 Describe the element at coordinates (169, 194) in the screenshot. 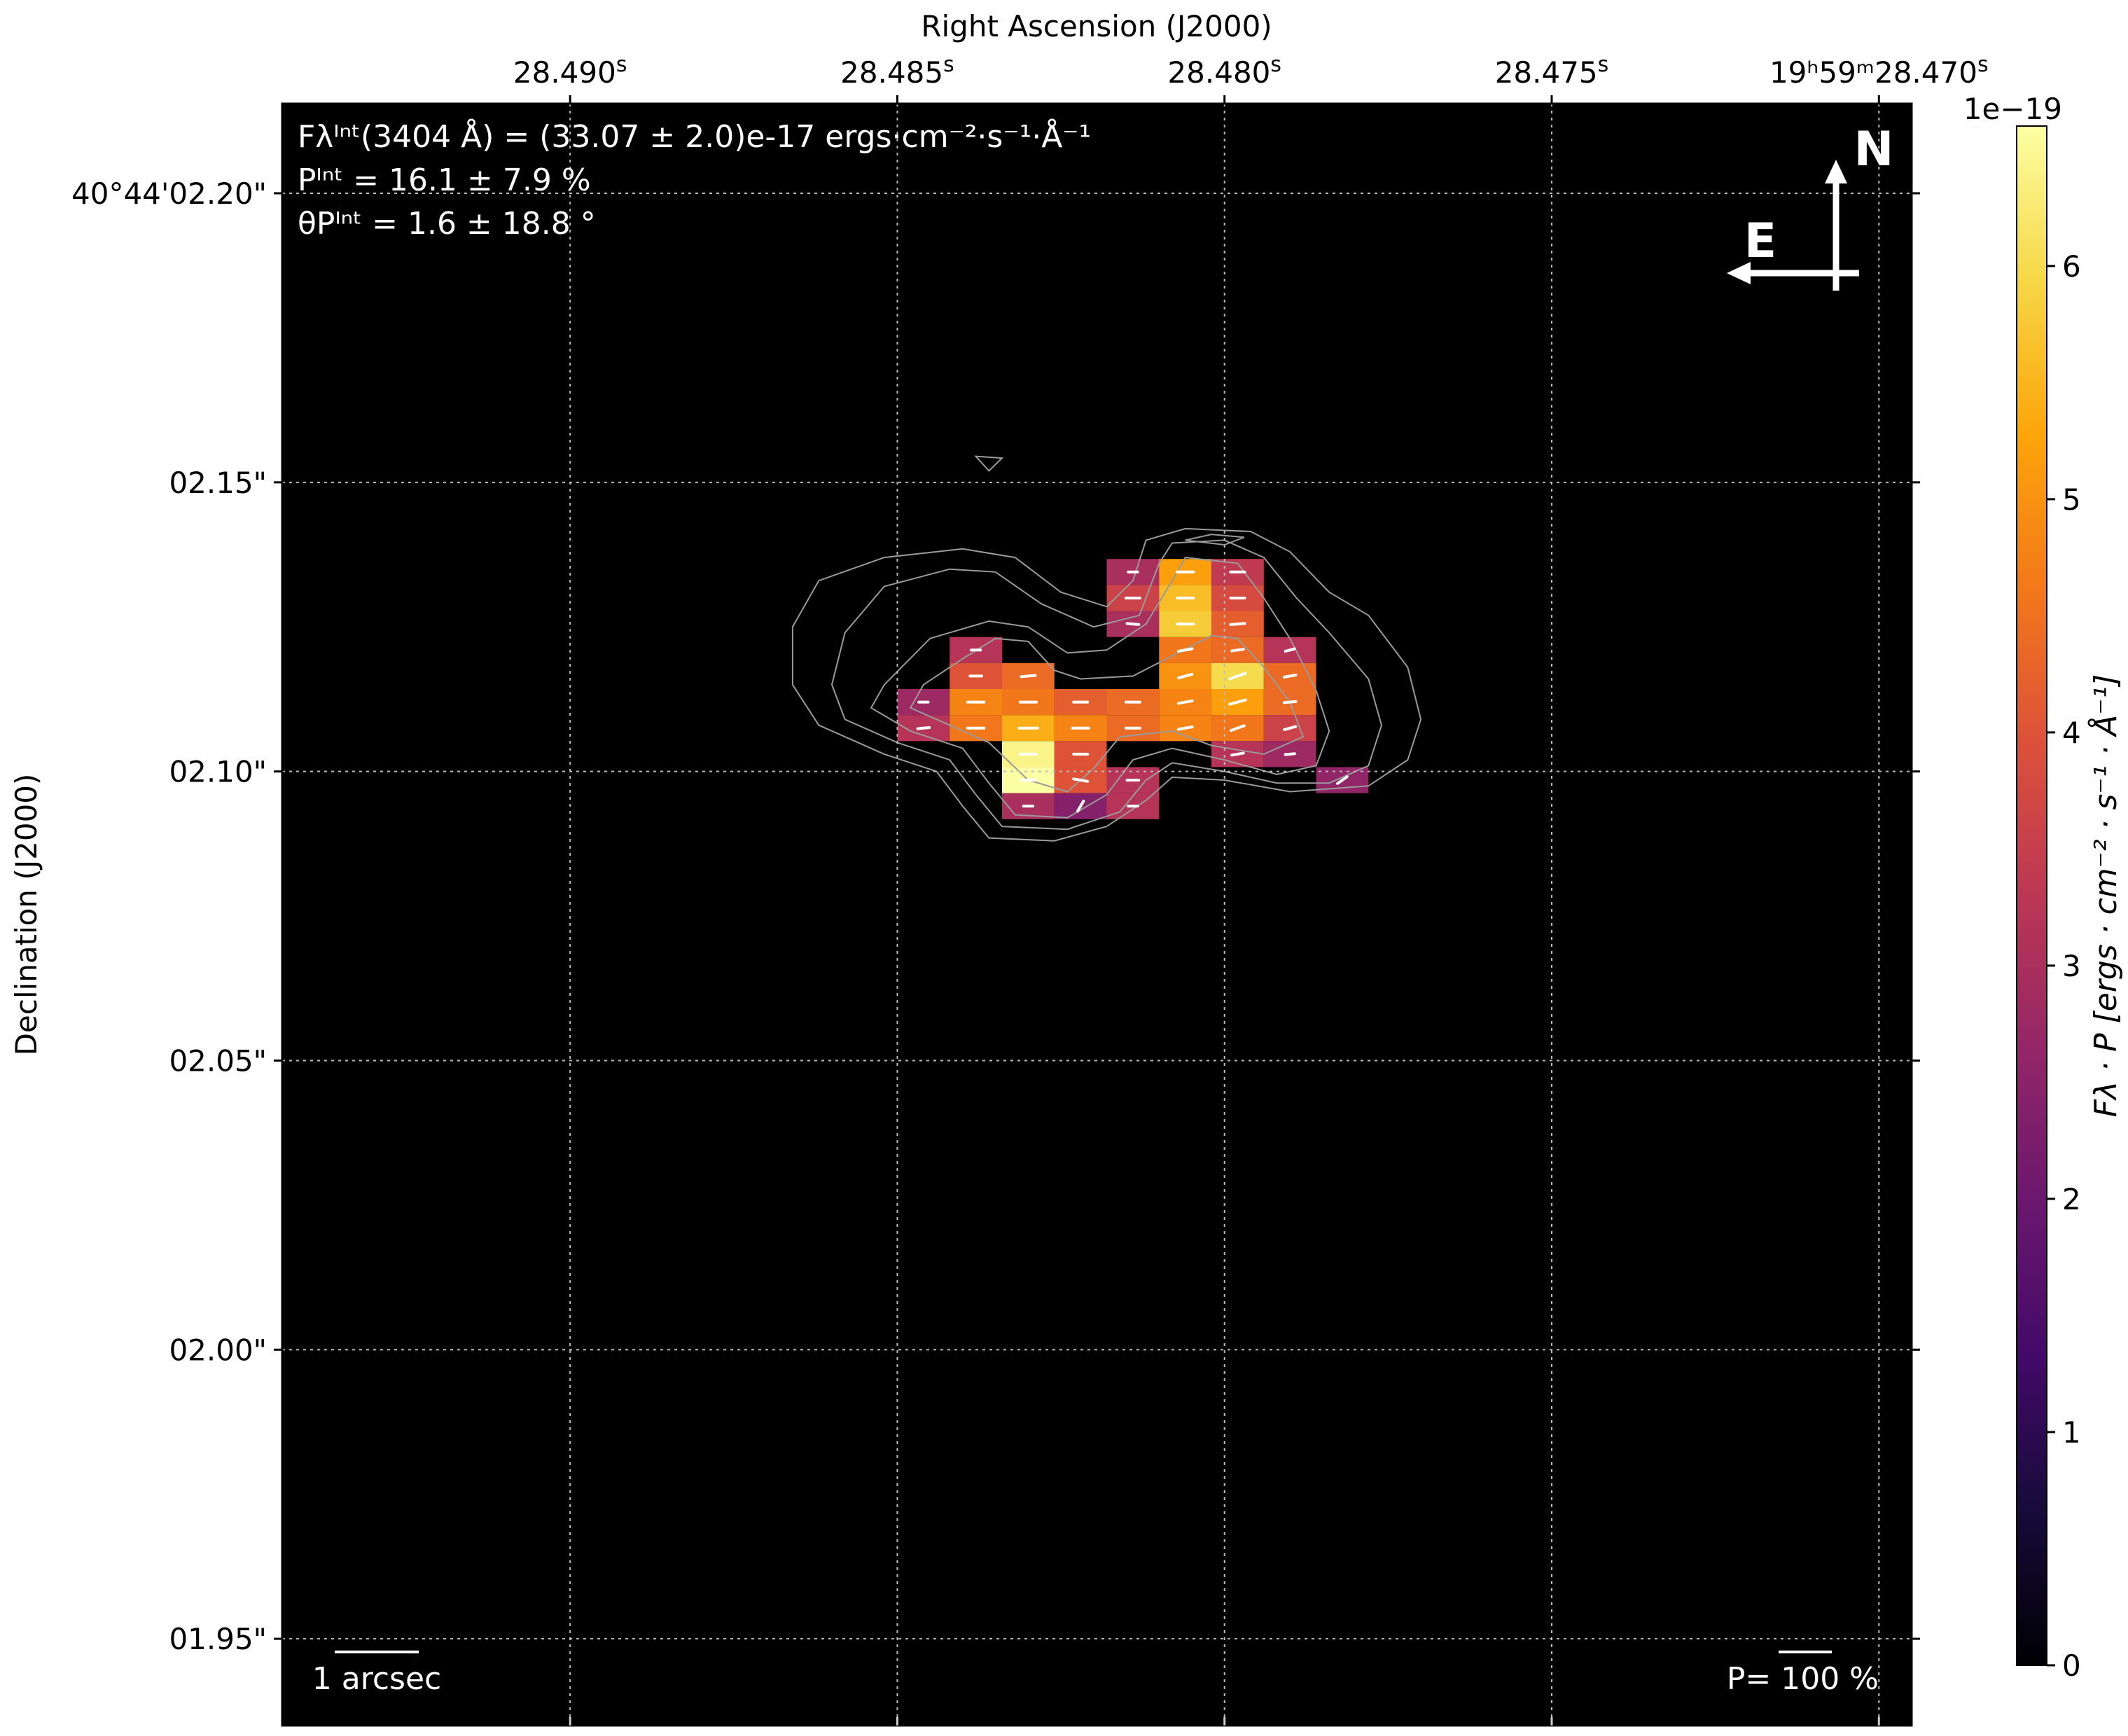

I see `y-tick-label-0: 40°44'02.20"` at that location.